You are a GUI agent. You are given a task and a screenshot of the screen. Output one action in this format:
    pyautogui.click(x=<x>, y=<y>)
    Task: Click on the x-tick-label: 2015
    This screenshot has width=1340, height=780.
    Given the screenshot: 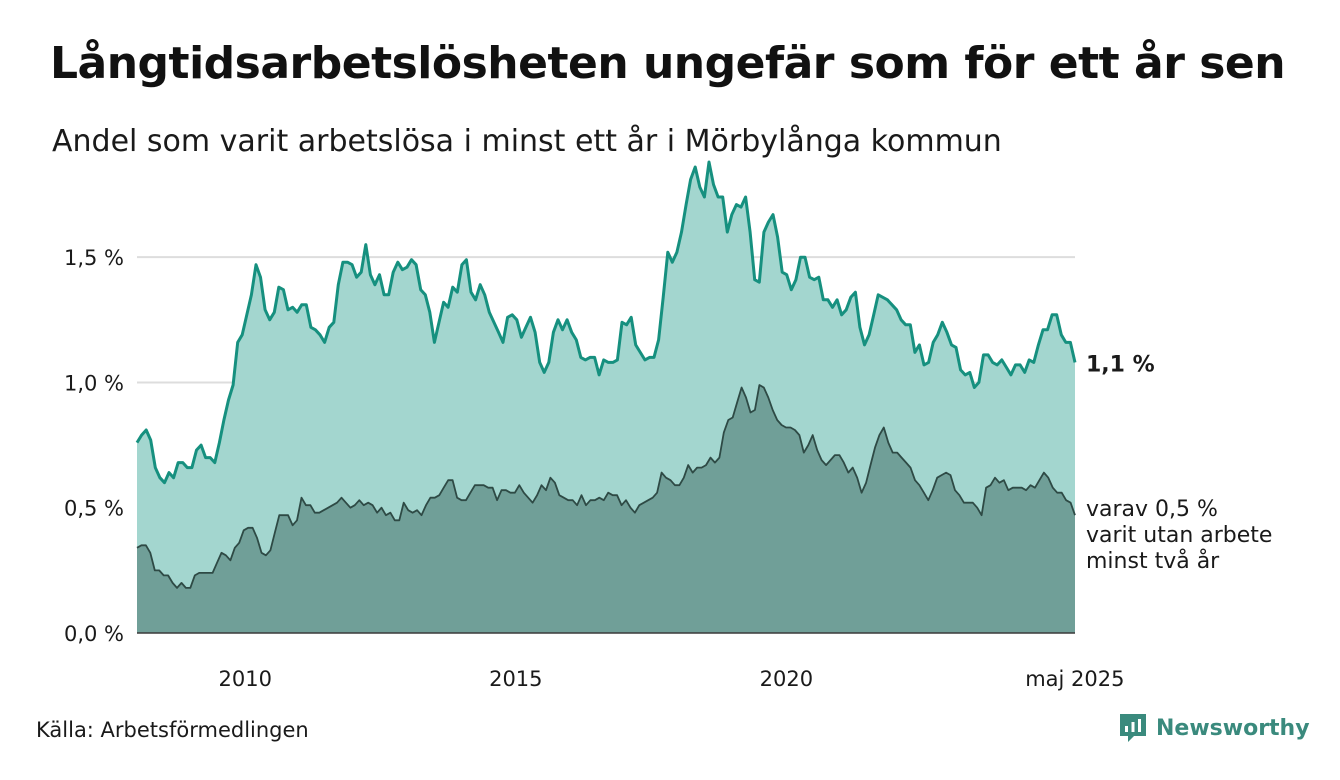 What is the action you would take?
    pyautogui.click(x=515, y=679)
    